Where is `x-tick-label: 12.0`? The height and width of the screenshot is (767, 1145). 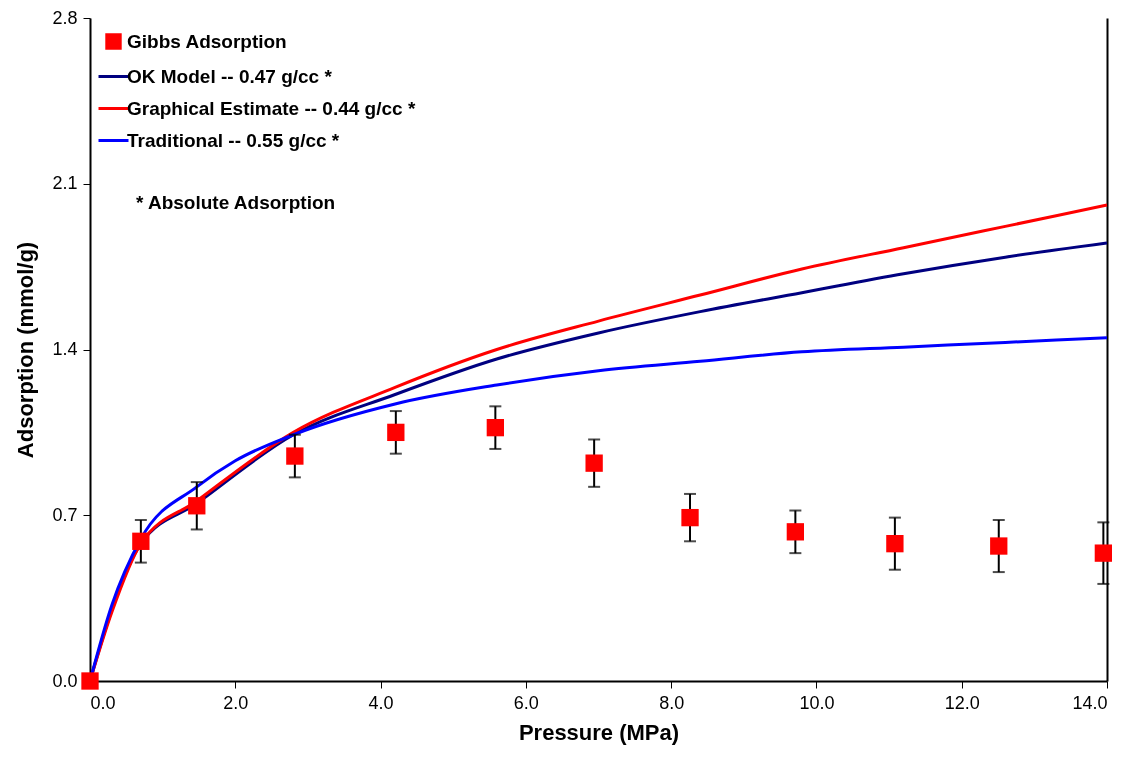 x-tick-label: 12.0 is located at coordinates (962, 702).